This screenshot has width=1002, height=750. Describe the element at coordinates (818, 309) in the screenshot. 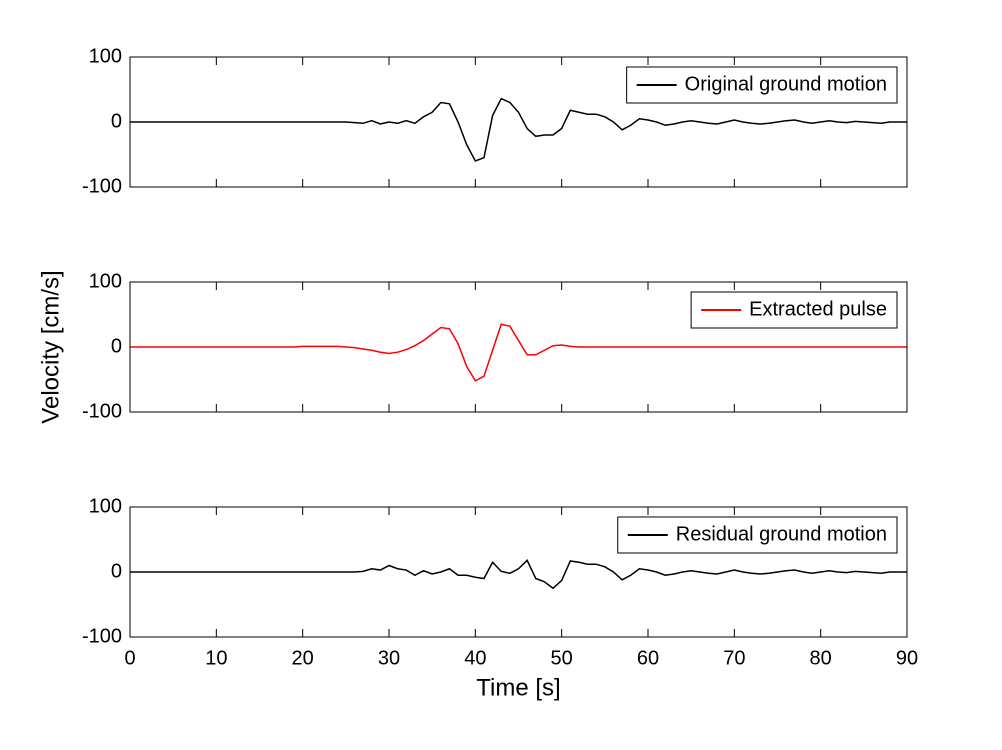

I see `legend-label: Extracted pulse` at that location.